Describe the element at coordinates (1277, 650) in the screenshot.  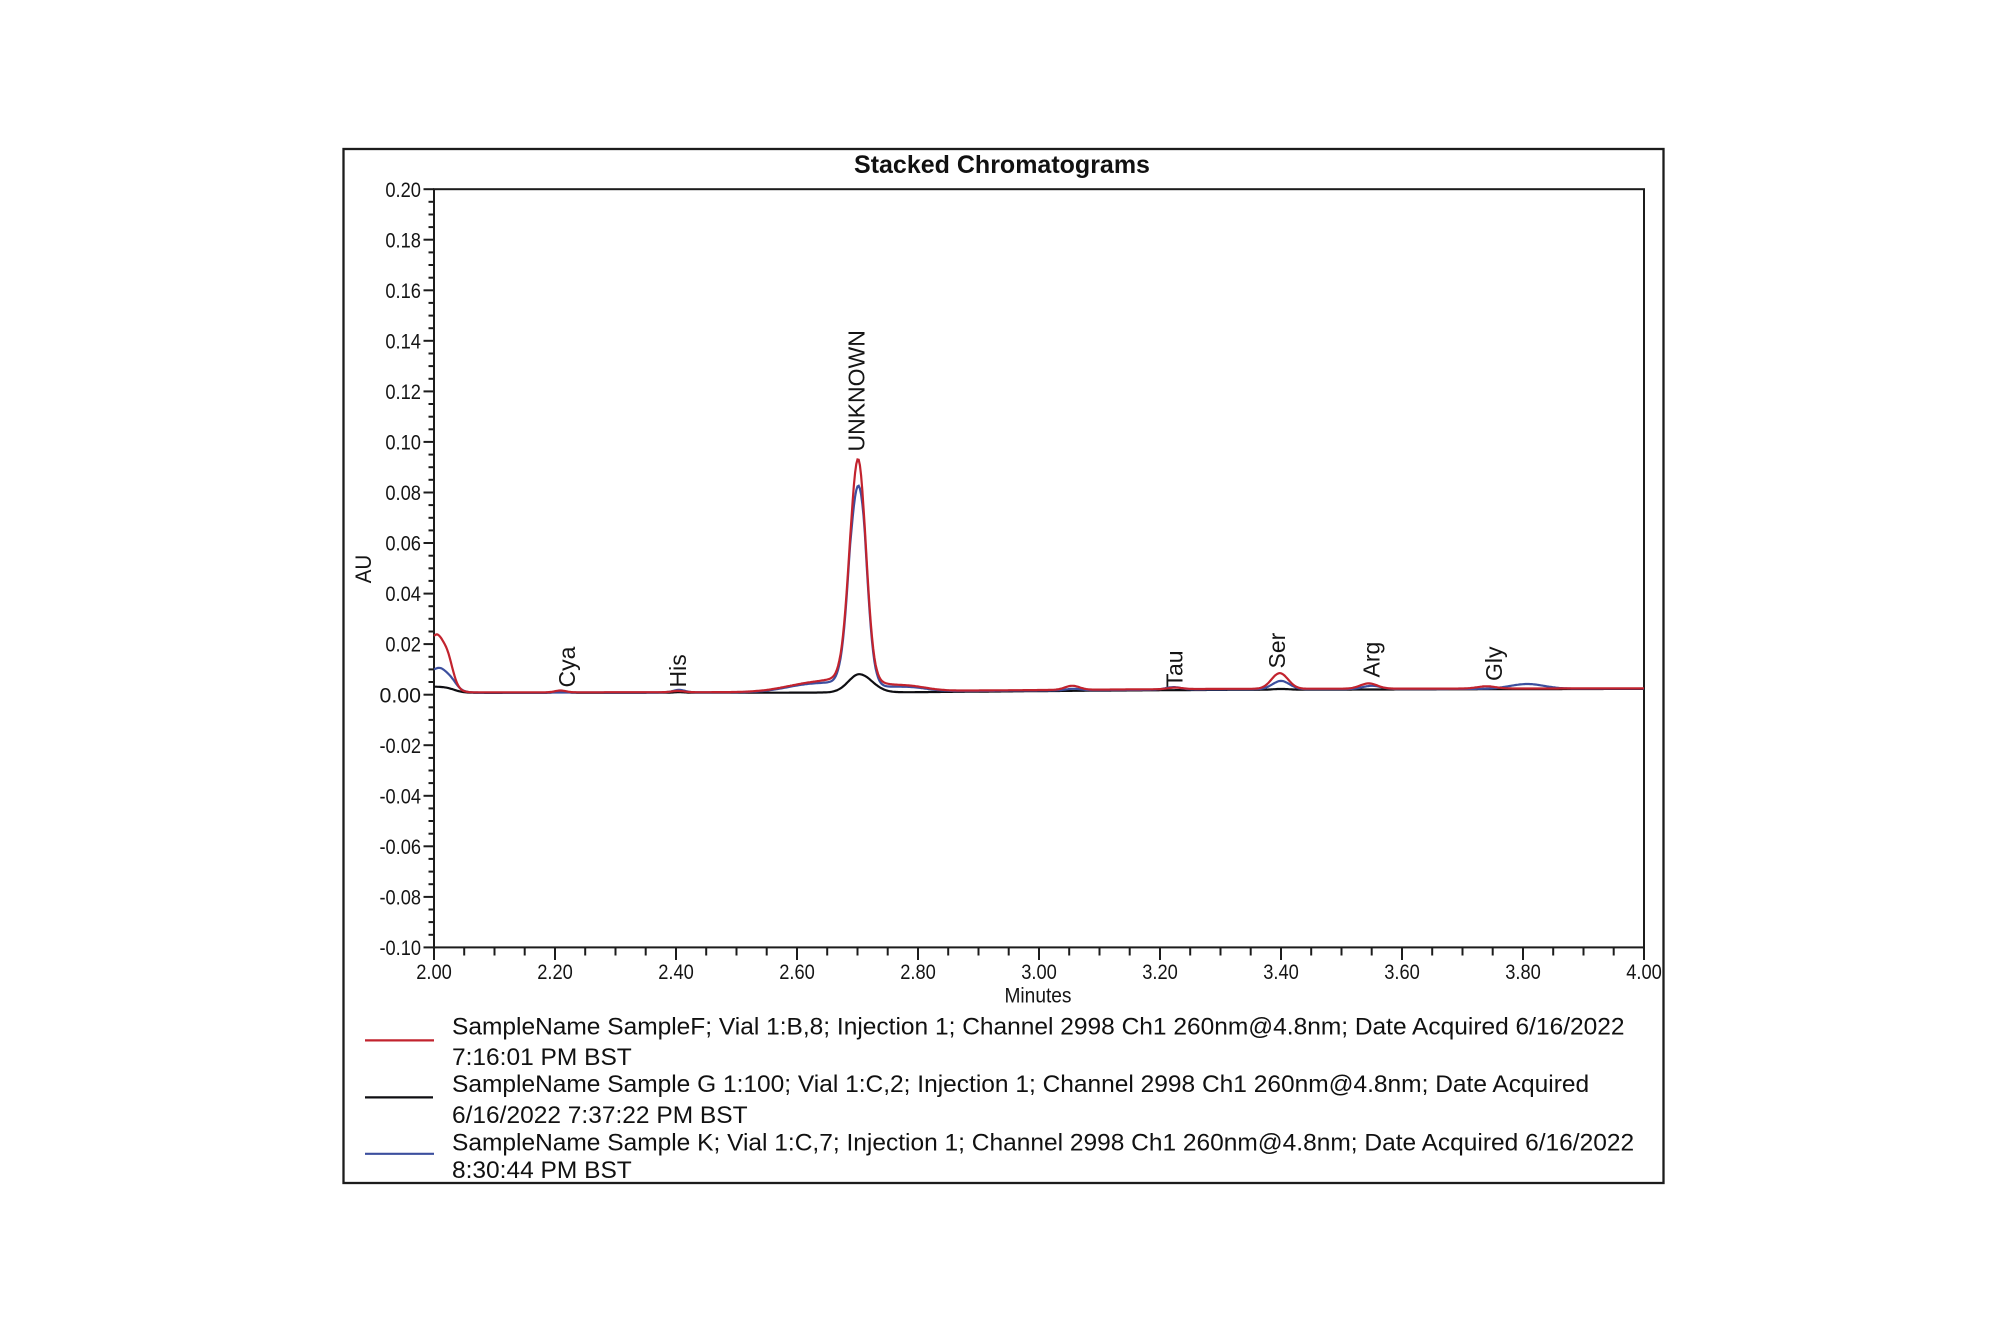
I see `svg-text: Ser` at that location.